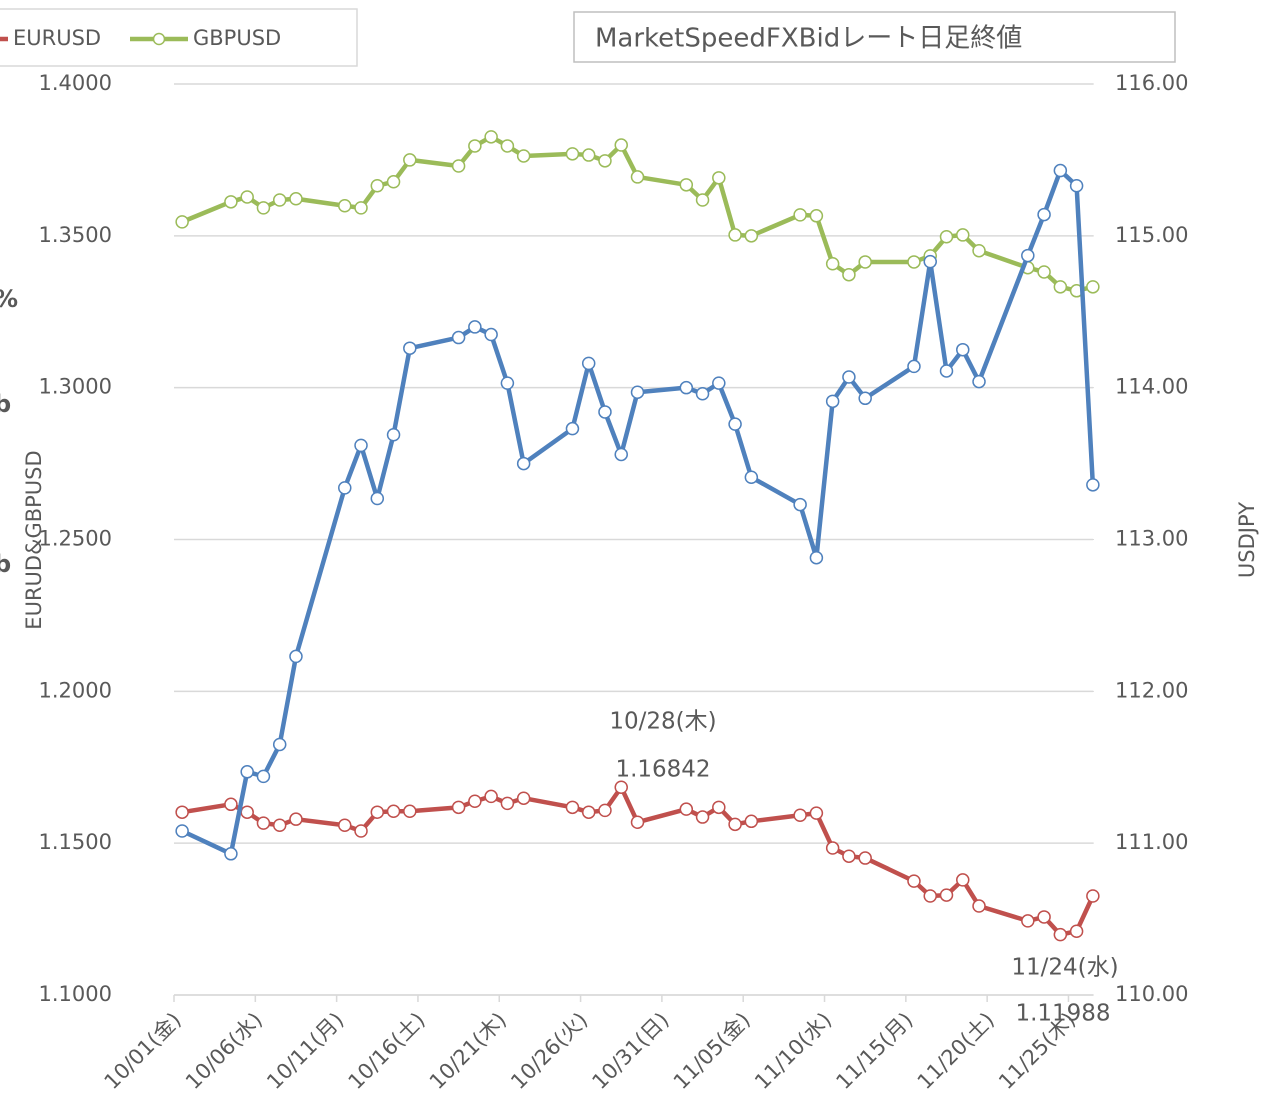 This screenshot has height=1117, width=1265. Describe the element at coordinates (75, 994) in the screenshot. I see `y-tick-label: 1.1000` at that location.